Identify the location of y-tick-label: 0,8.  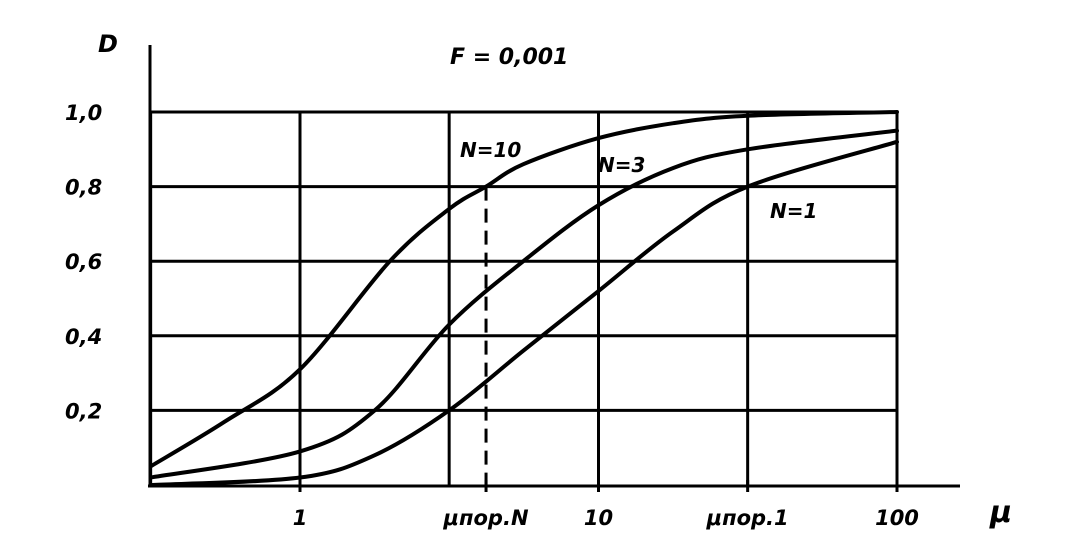
(83, 188).